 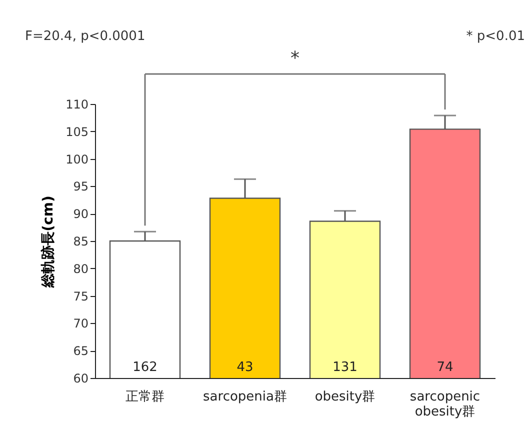 I want to click on annotation: 74, so click(x=445, y=367).